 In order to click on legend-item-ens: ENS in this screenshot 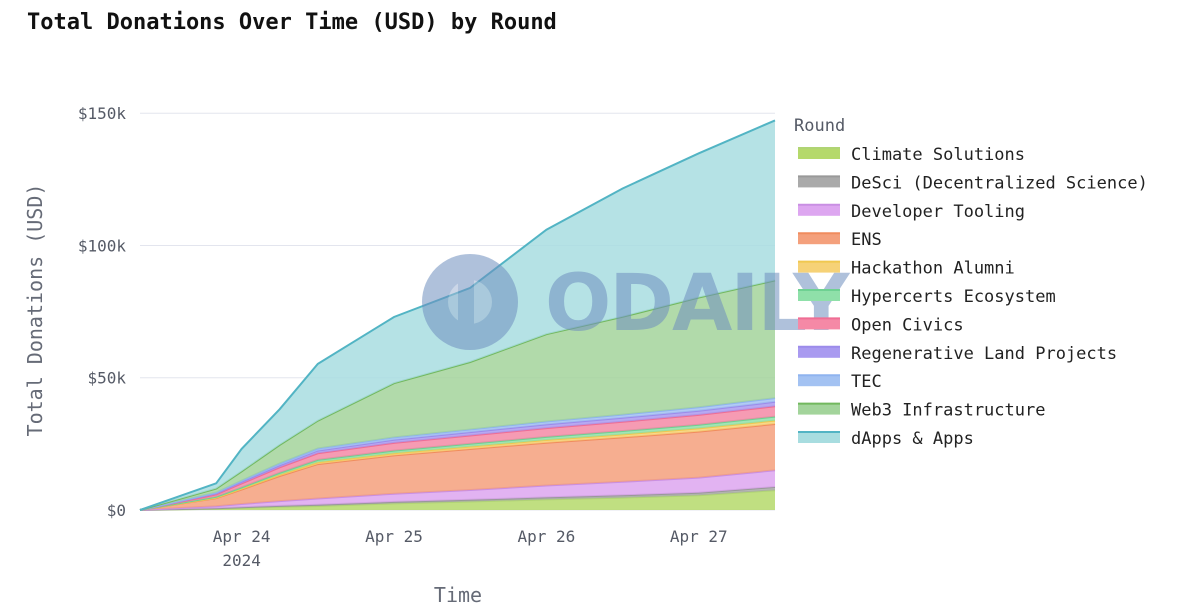, I will do `click(840, 240)`.